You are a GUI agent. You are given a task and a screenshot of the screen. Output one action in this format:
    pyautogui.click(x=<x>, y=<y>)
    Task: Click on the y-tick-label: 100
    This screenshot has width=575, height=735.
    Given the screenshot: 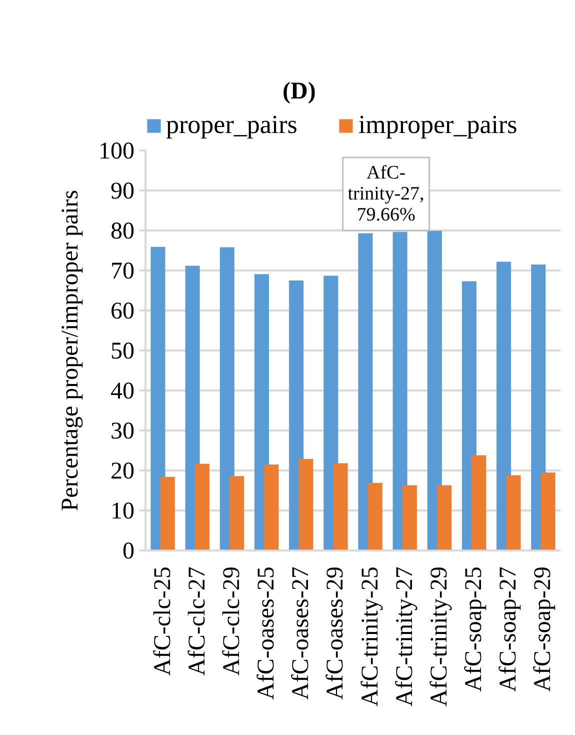 What is the action you would take?
    pyautogui.click(x=116, y=151)
    